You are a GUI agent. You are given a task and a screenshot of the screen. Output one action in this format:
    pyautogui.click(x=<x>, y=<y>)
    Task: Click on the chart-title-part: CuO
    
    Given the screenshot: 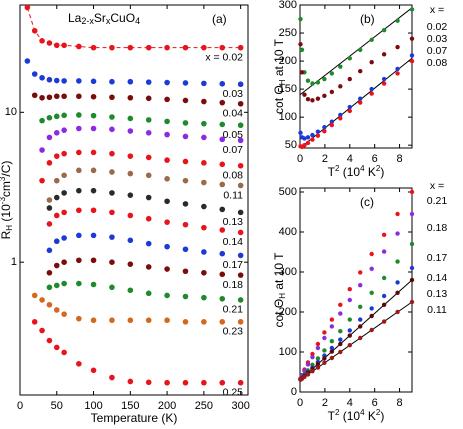 What is the action you would take?
    pyautogui.click(x=122, y=18)
    